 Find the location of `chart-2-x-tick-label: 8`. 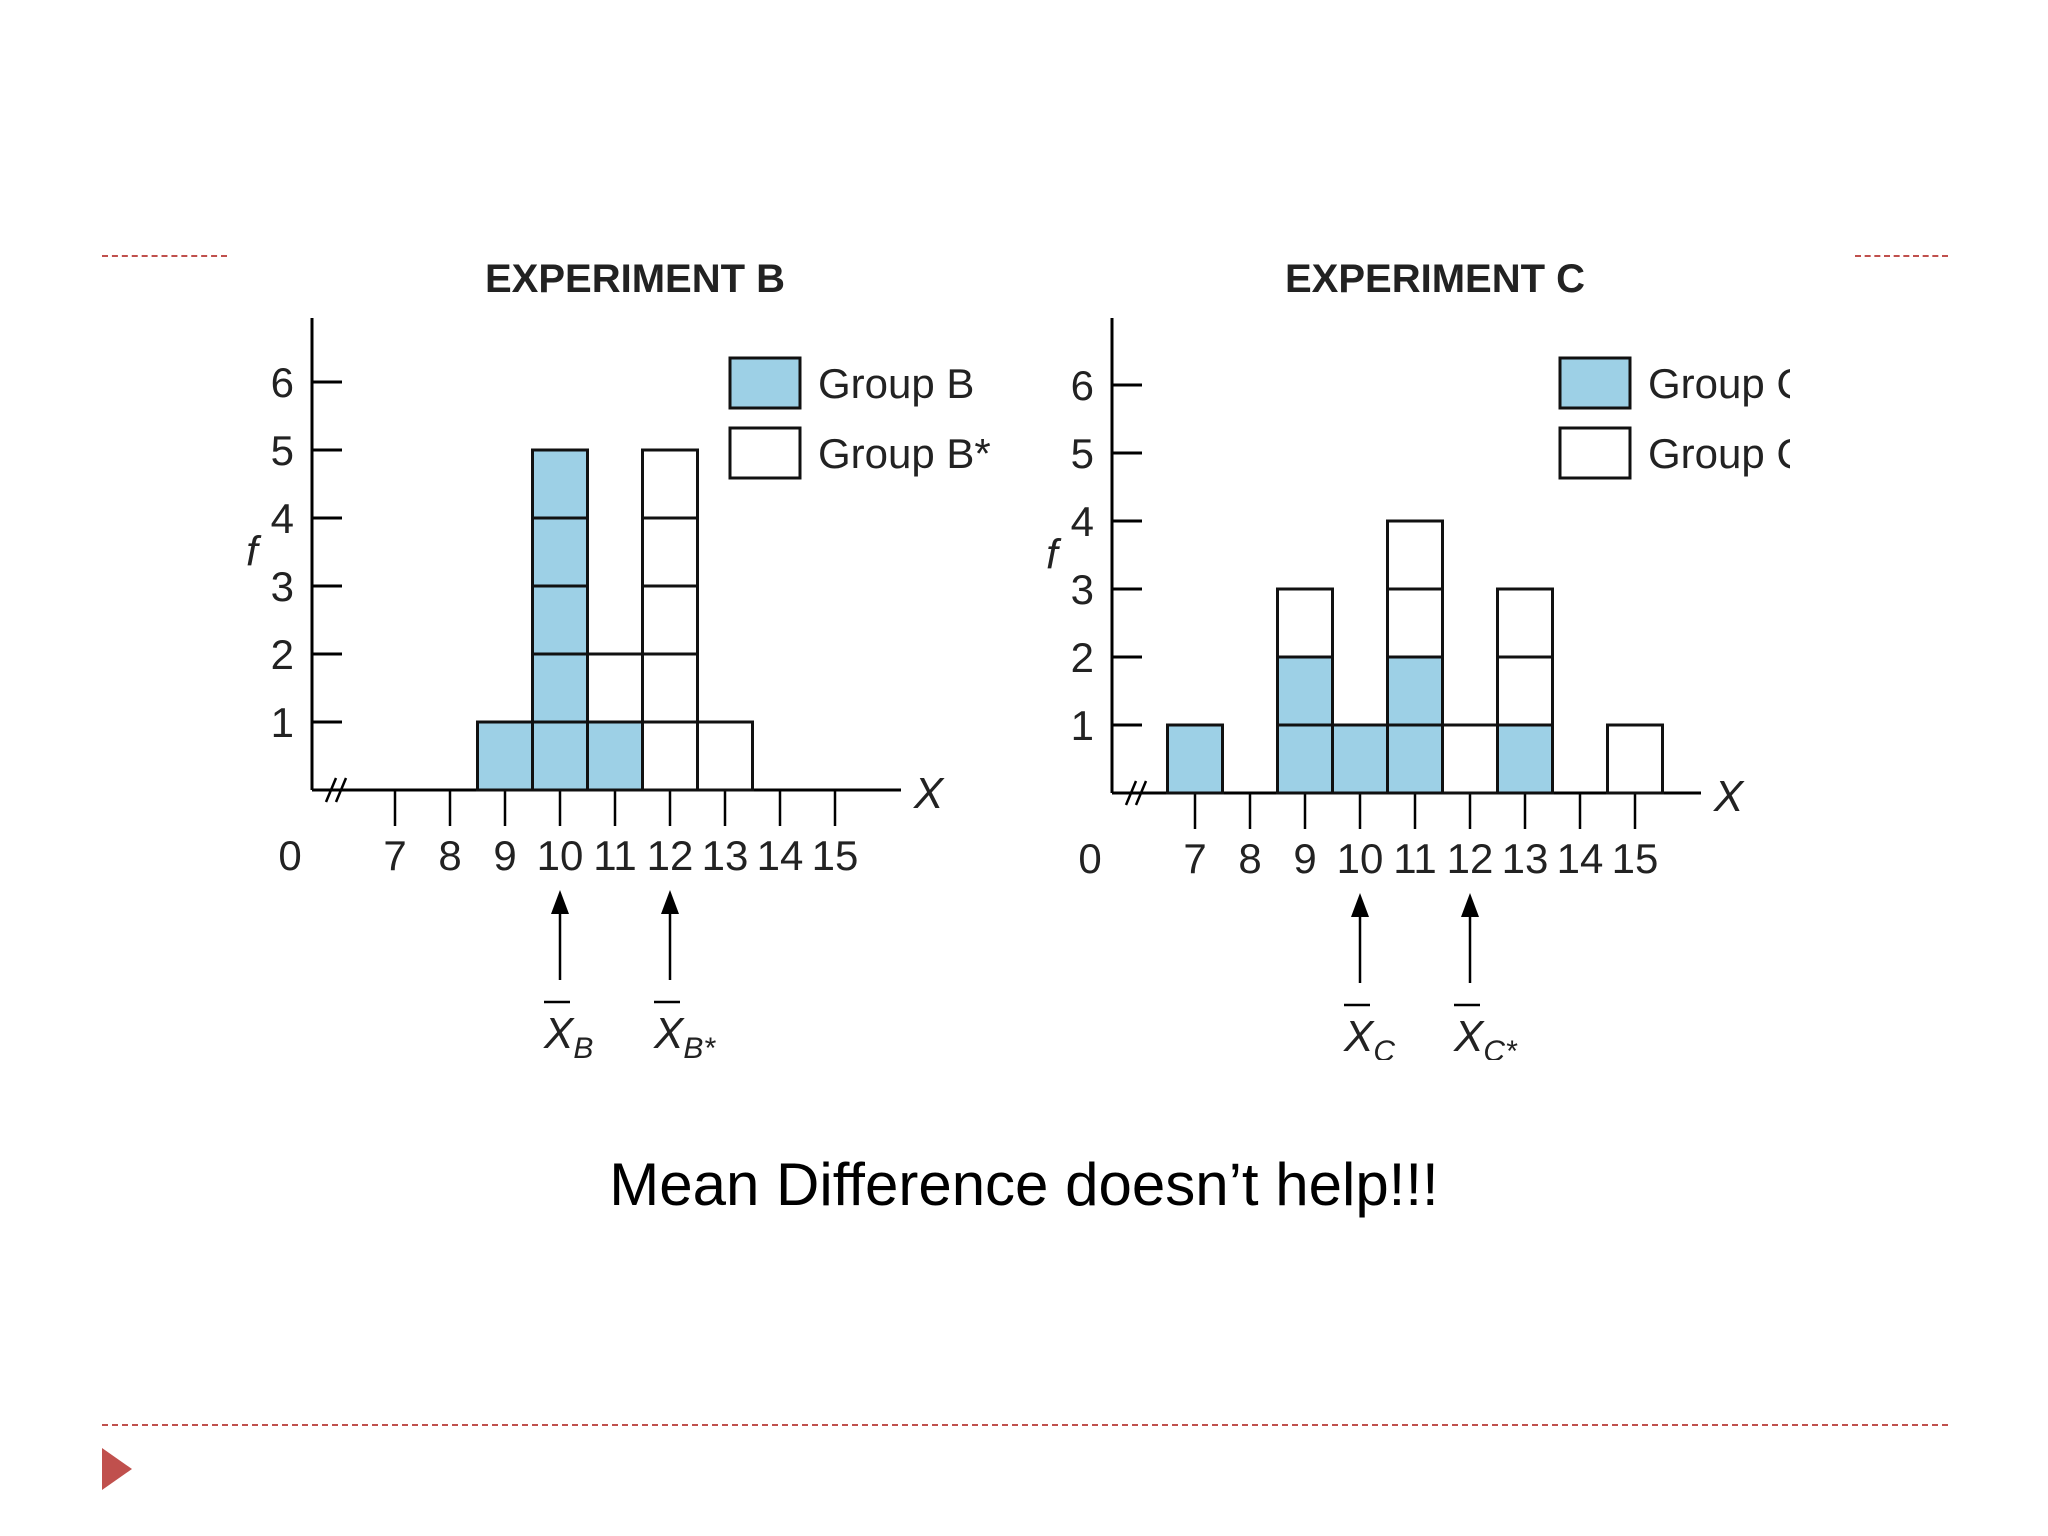

chart-2-x-tick-label: 8 is located at coordinates (1249, 858).